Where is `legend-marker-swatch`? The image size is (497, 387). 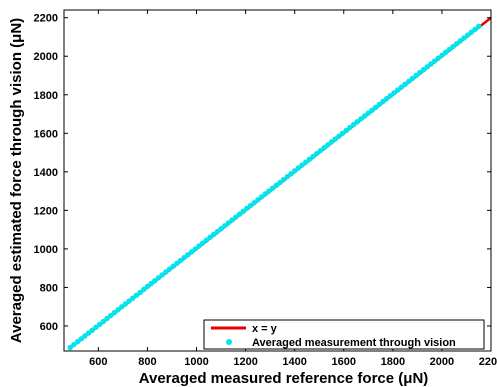 legend-marker-swatch is located at coordinates (229, 342).